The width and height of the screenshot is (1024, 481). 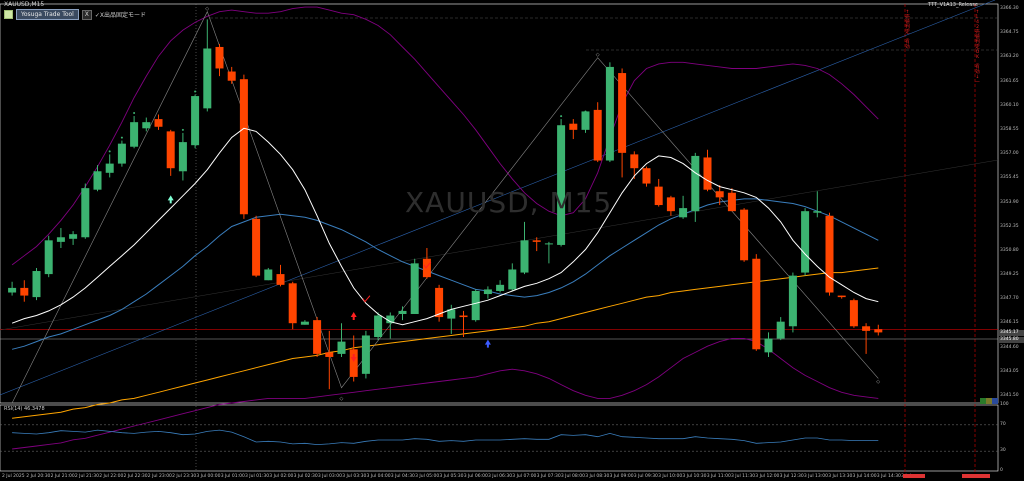 I want to click on time-axis-label: 3 Jul 05:30, so click(x=451, y=476).